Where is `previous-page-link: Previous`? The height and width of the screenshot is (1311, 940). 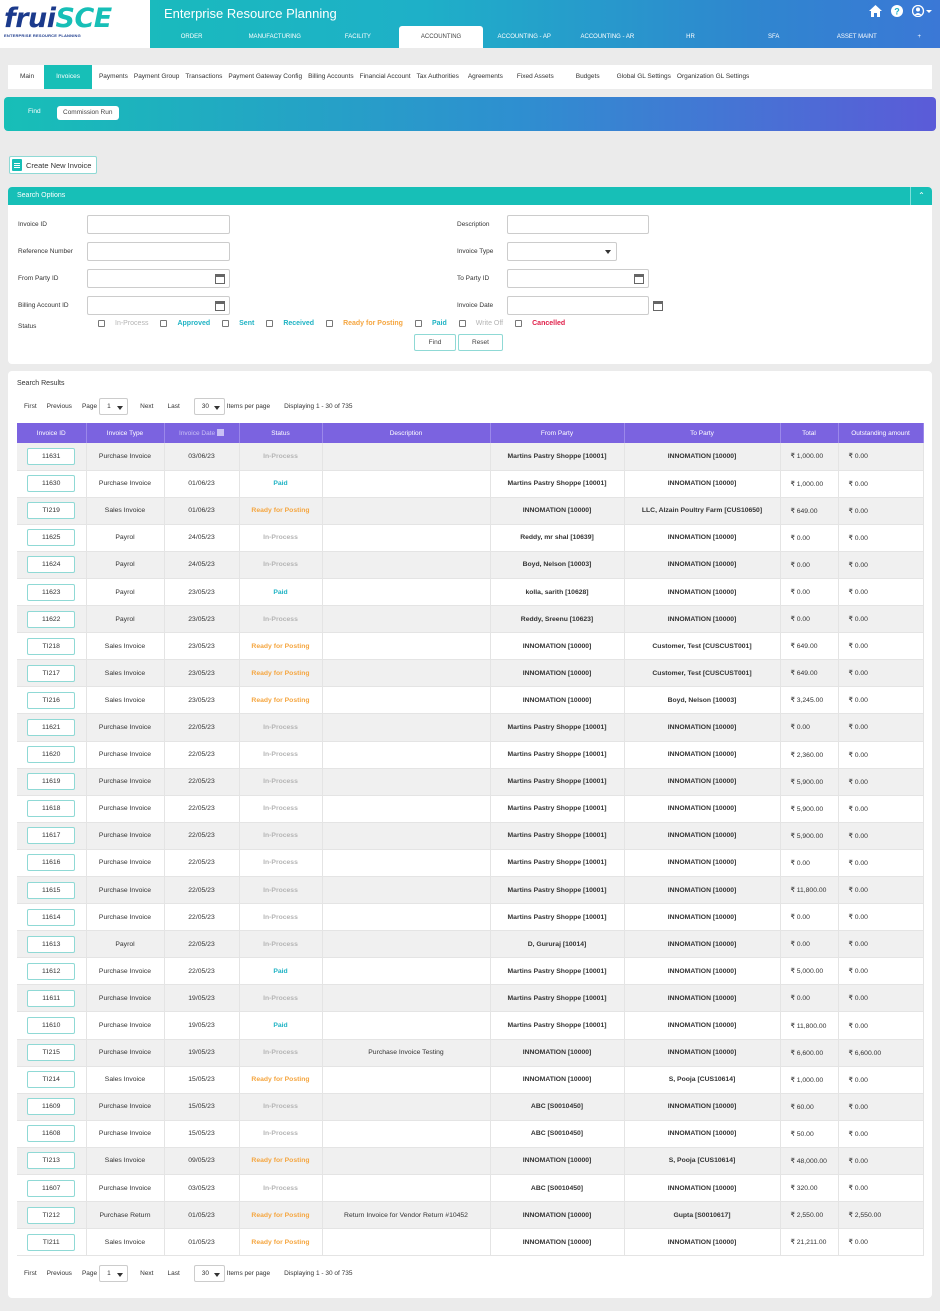
previous-page-link: Previous is located at coordinates (59, 406).